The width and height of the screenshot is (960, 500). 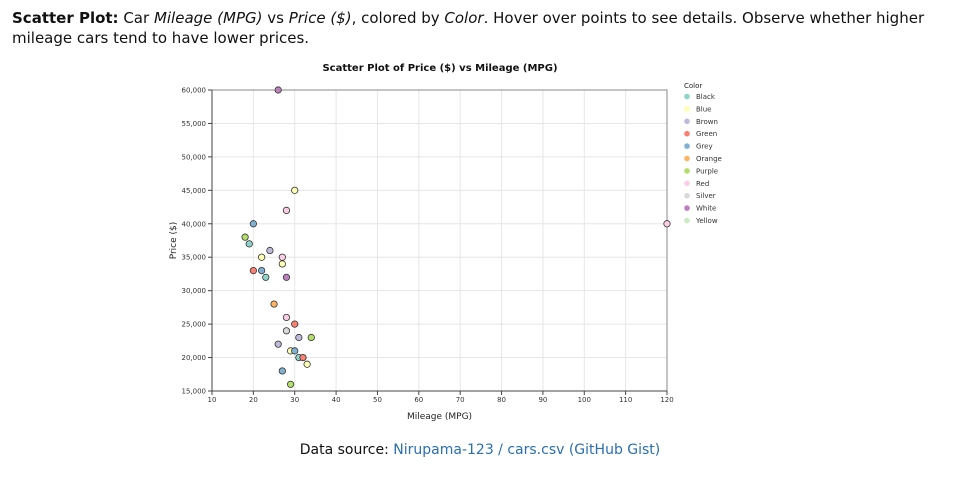 What do you see at coordinates (707, 171) in the screenshot?
I see `legend-label: Purple` at bounding box center [707, 171].